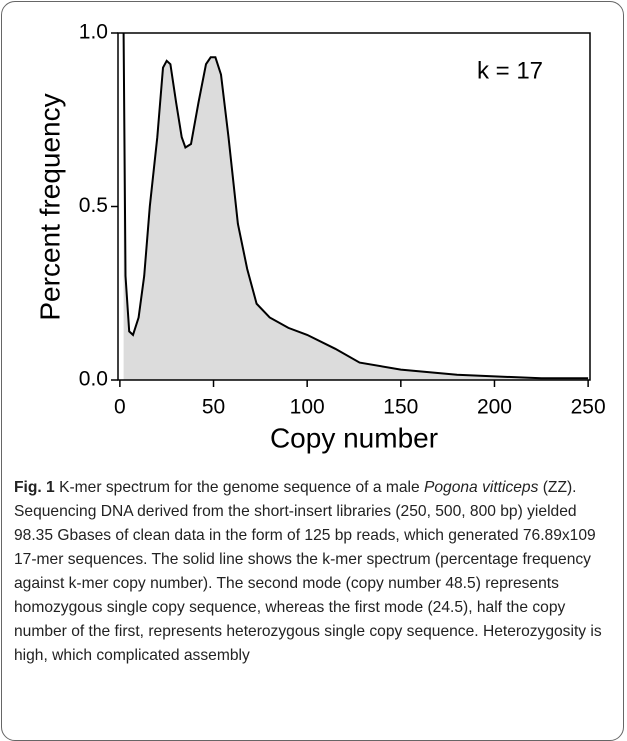 This screenshot has width=627, height=741. Describe the element at coordinates (93, 379) in the screenshot. I see `y-tick-label: 0.0` at that location.